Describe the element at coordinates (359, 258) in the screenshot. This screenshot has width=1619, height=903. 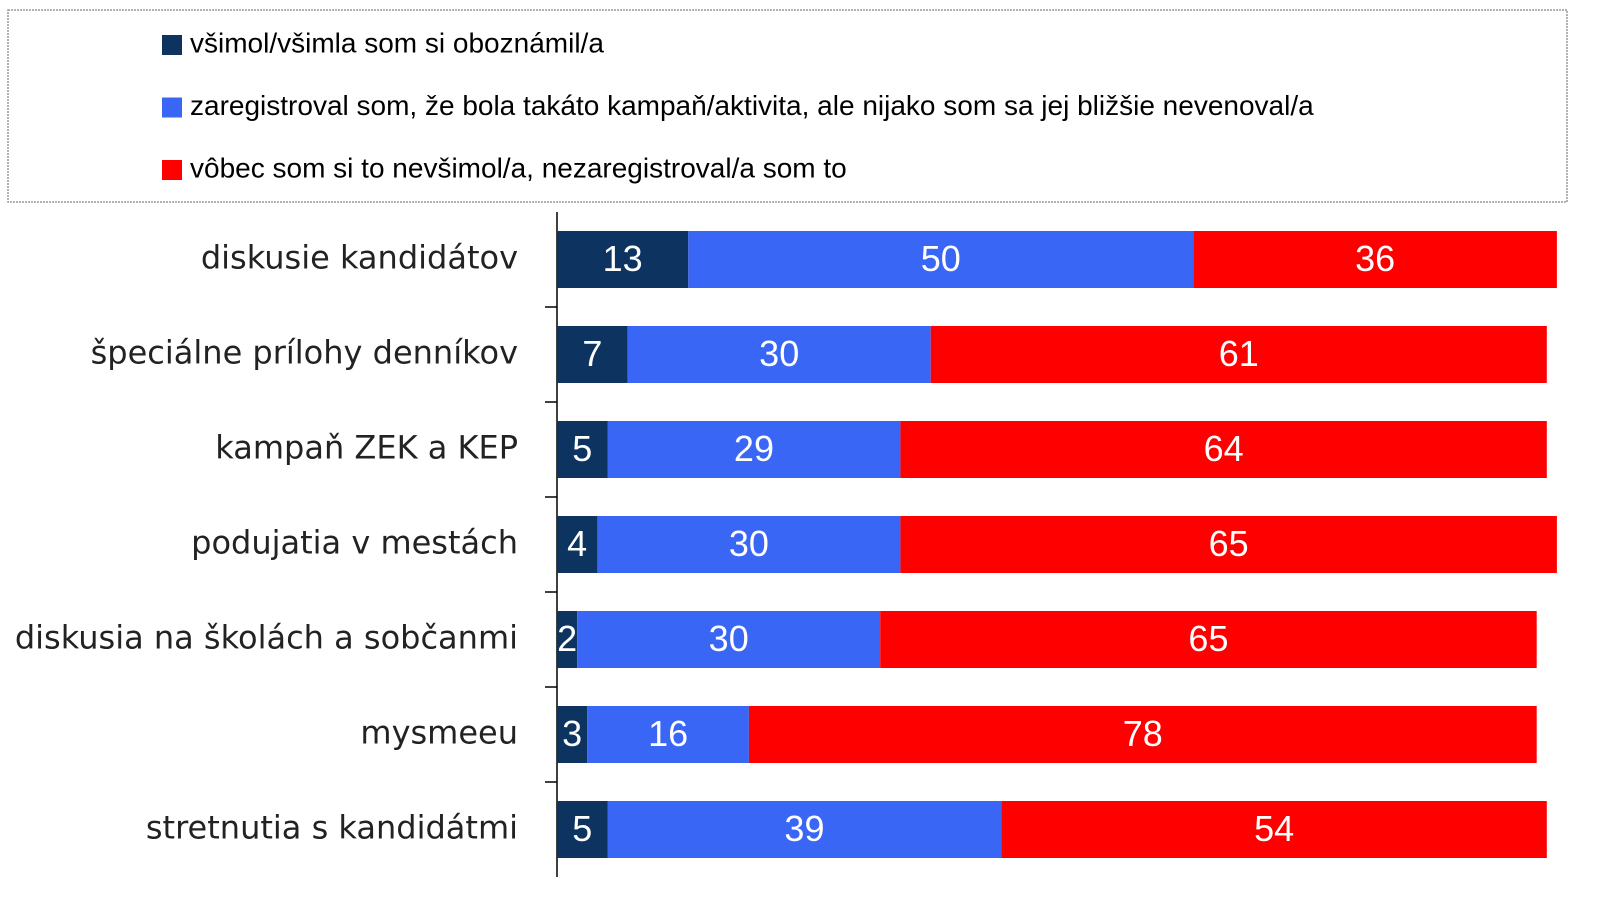
I see `category-label: diskusie kandidátov` at that location.